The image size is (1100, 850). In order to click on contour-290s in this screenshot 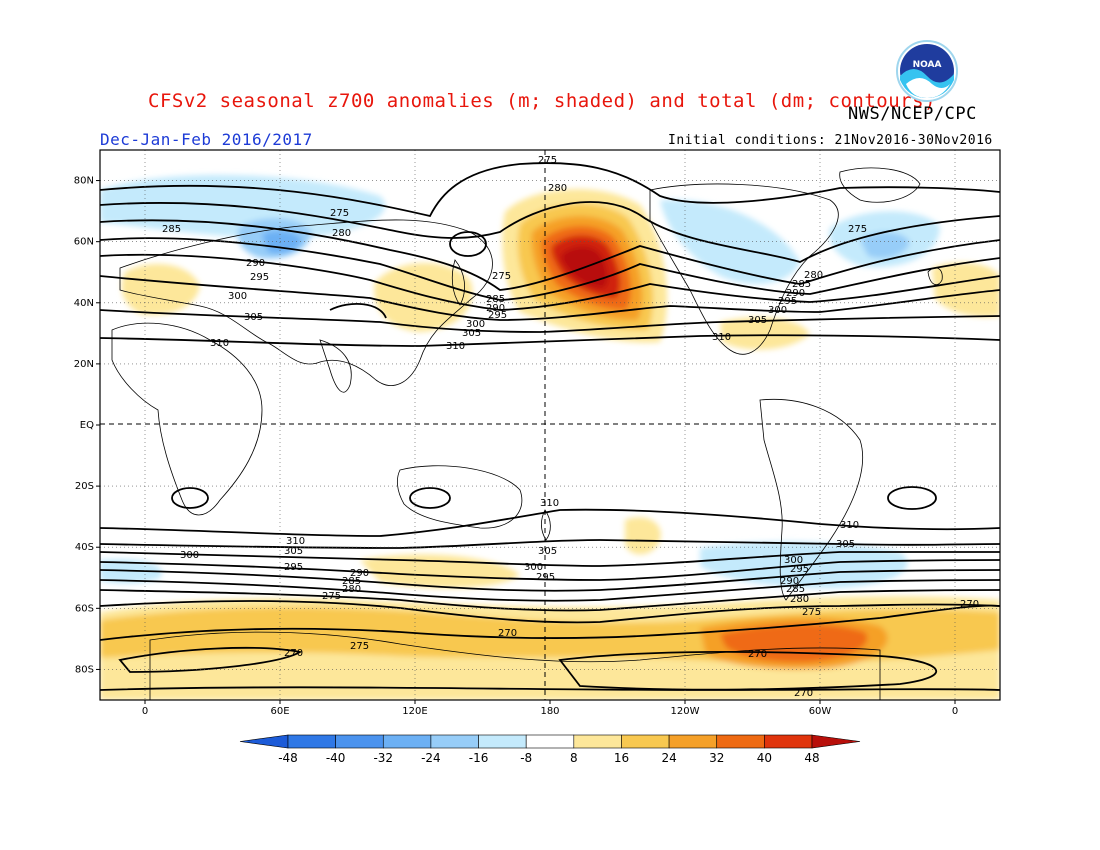, I will do `click(550, 580)`.